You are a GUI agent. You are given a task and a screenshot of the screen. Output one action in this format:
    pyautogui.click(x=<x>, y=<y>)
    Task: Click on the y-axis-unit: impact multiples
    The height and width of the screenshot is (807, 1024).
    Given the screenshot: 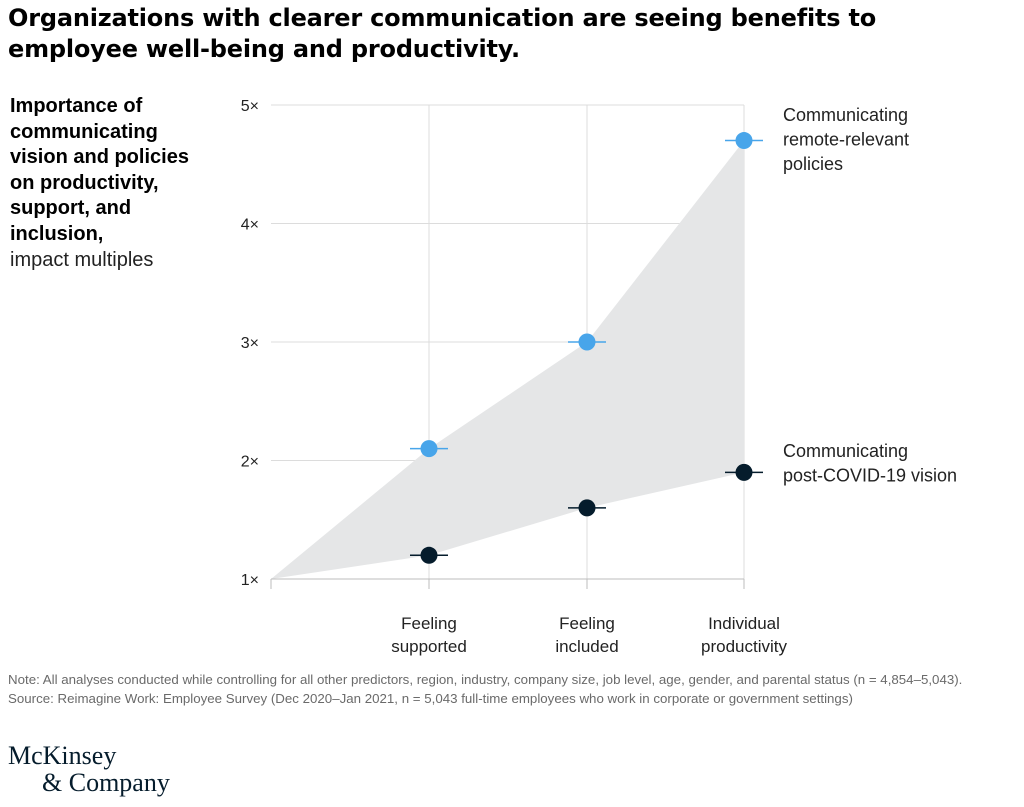 What is the action you would take?
    pyautogui.click(x=82, y=259)
    